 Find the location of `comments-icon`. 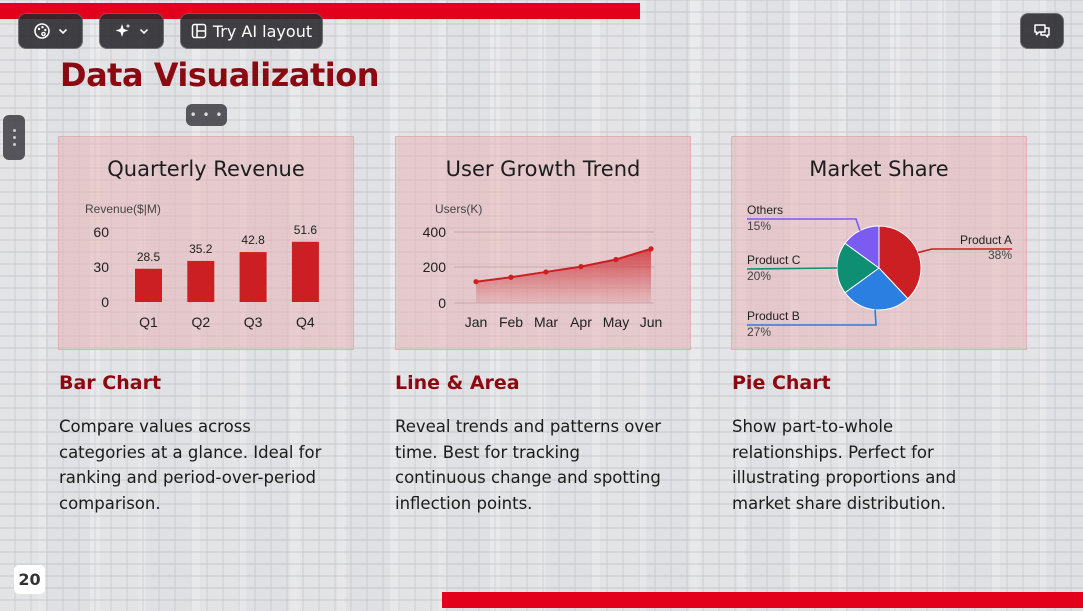

comments-icon is located at coordinates (1042, 31).